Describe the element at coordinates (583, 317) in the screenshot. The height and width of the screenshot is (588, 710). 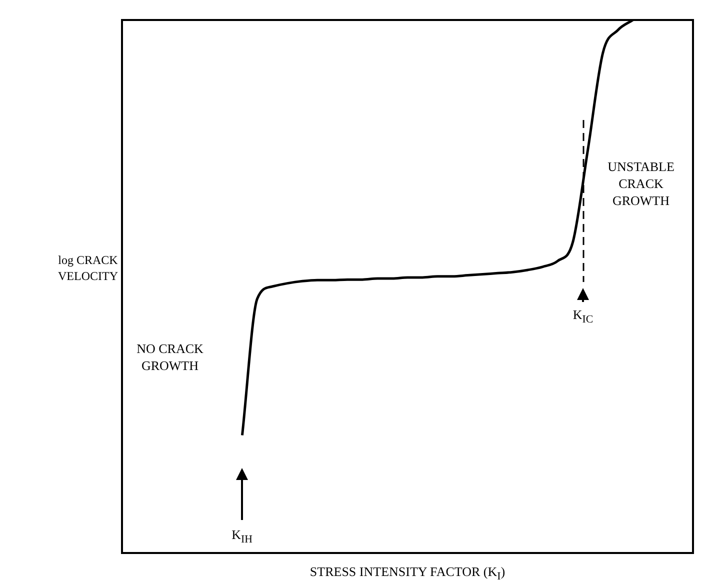
I see `annotation: K$_{IC}$` at that location.